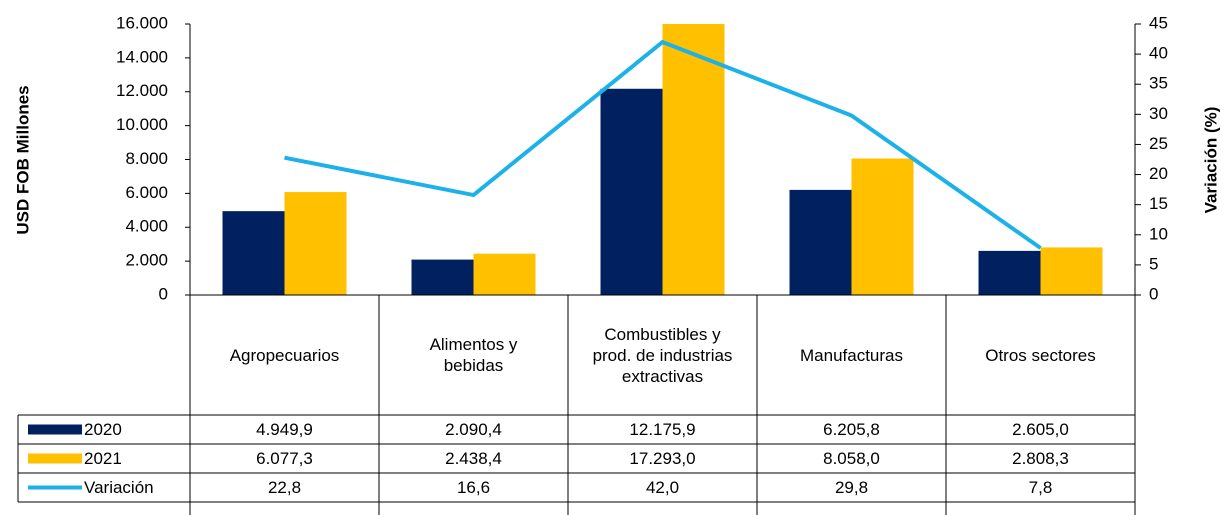 This screenshot has width=1228, height=515. What do you see at coordinates (103, 458) in the screenshot?
I see `legend-label: 2021` at bounding box center [103, 458].